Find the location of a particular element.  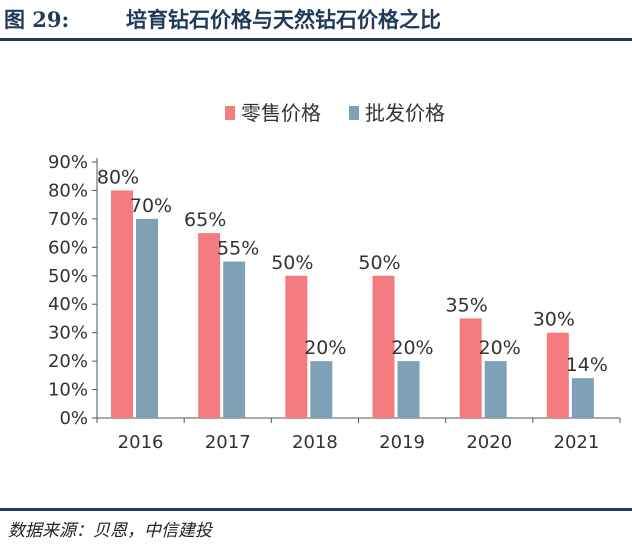

y-tick-label: 70% is located at coordinates (68, 219).